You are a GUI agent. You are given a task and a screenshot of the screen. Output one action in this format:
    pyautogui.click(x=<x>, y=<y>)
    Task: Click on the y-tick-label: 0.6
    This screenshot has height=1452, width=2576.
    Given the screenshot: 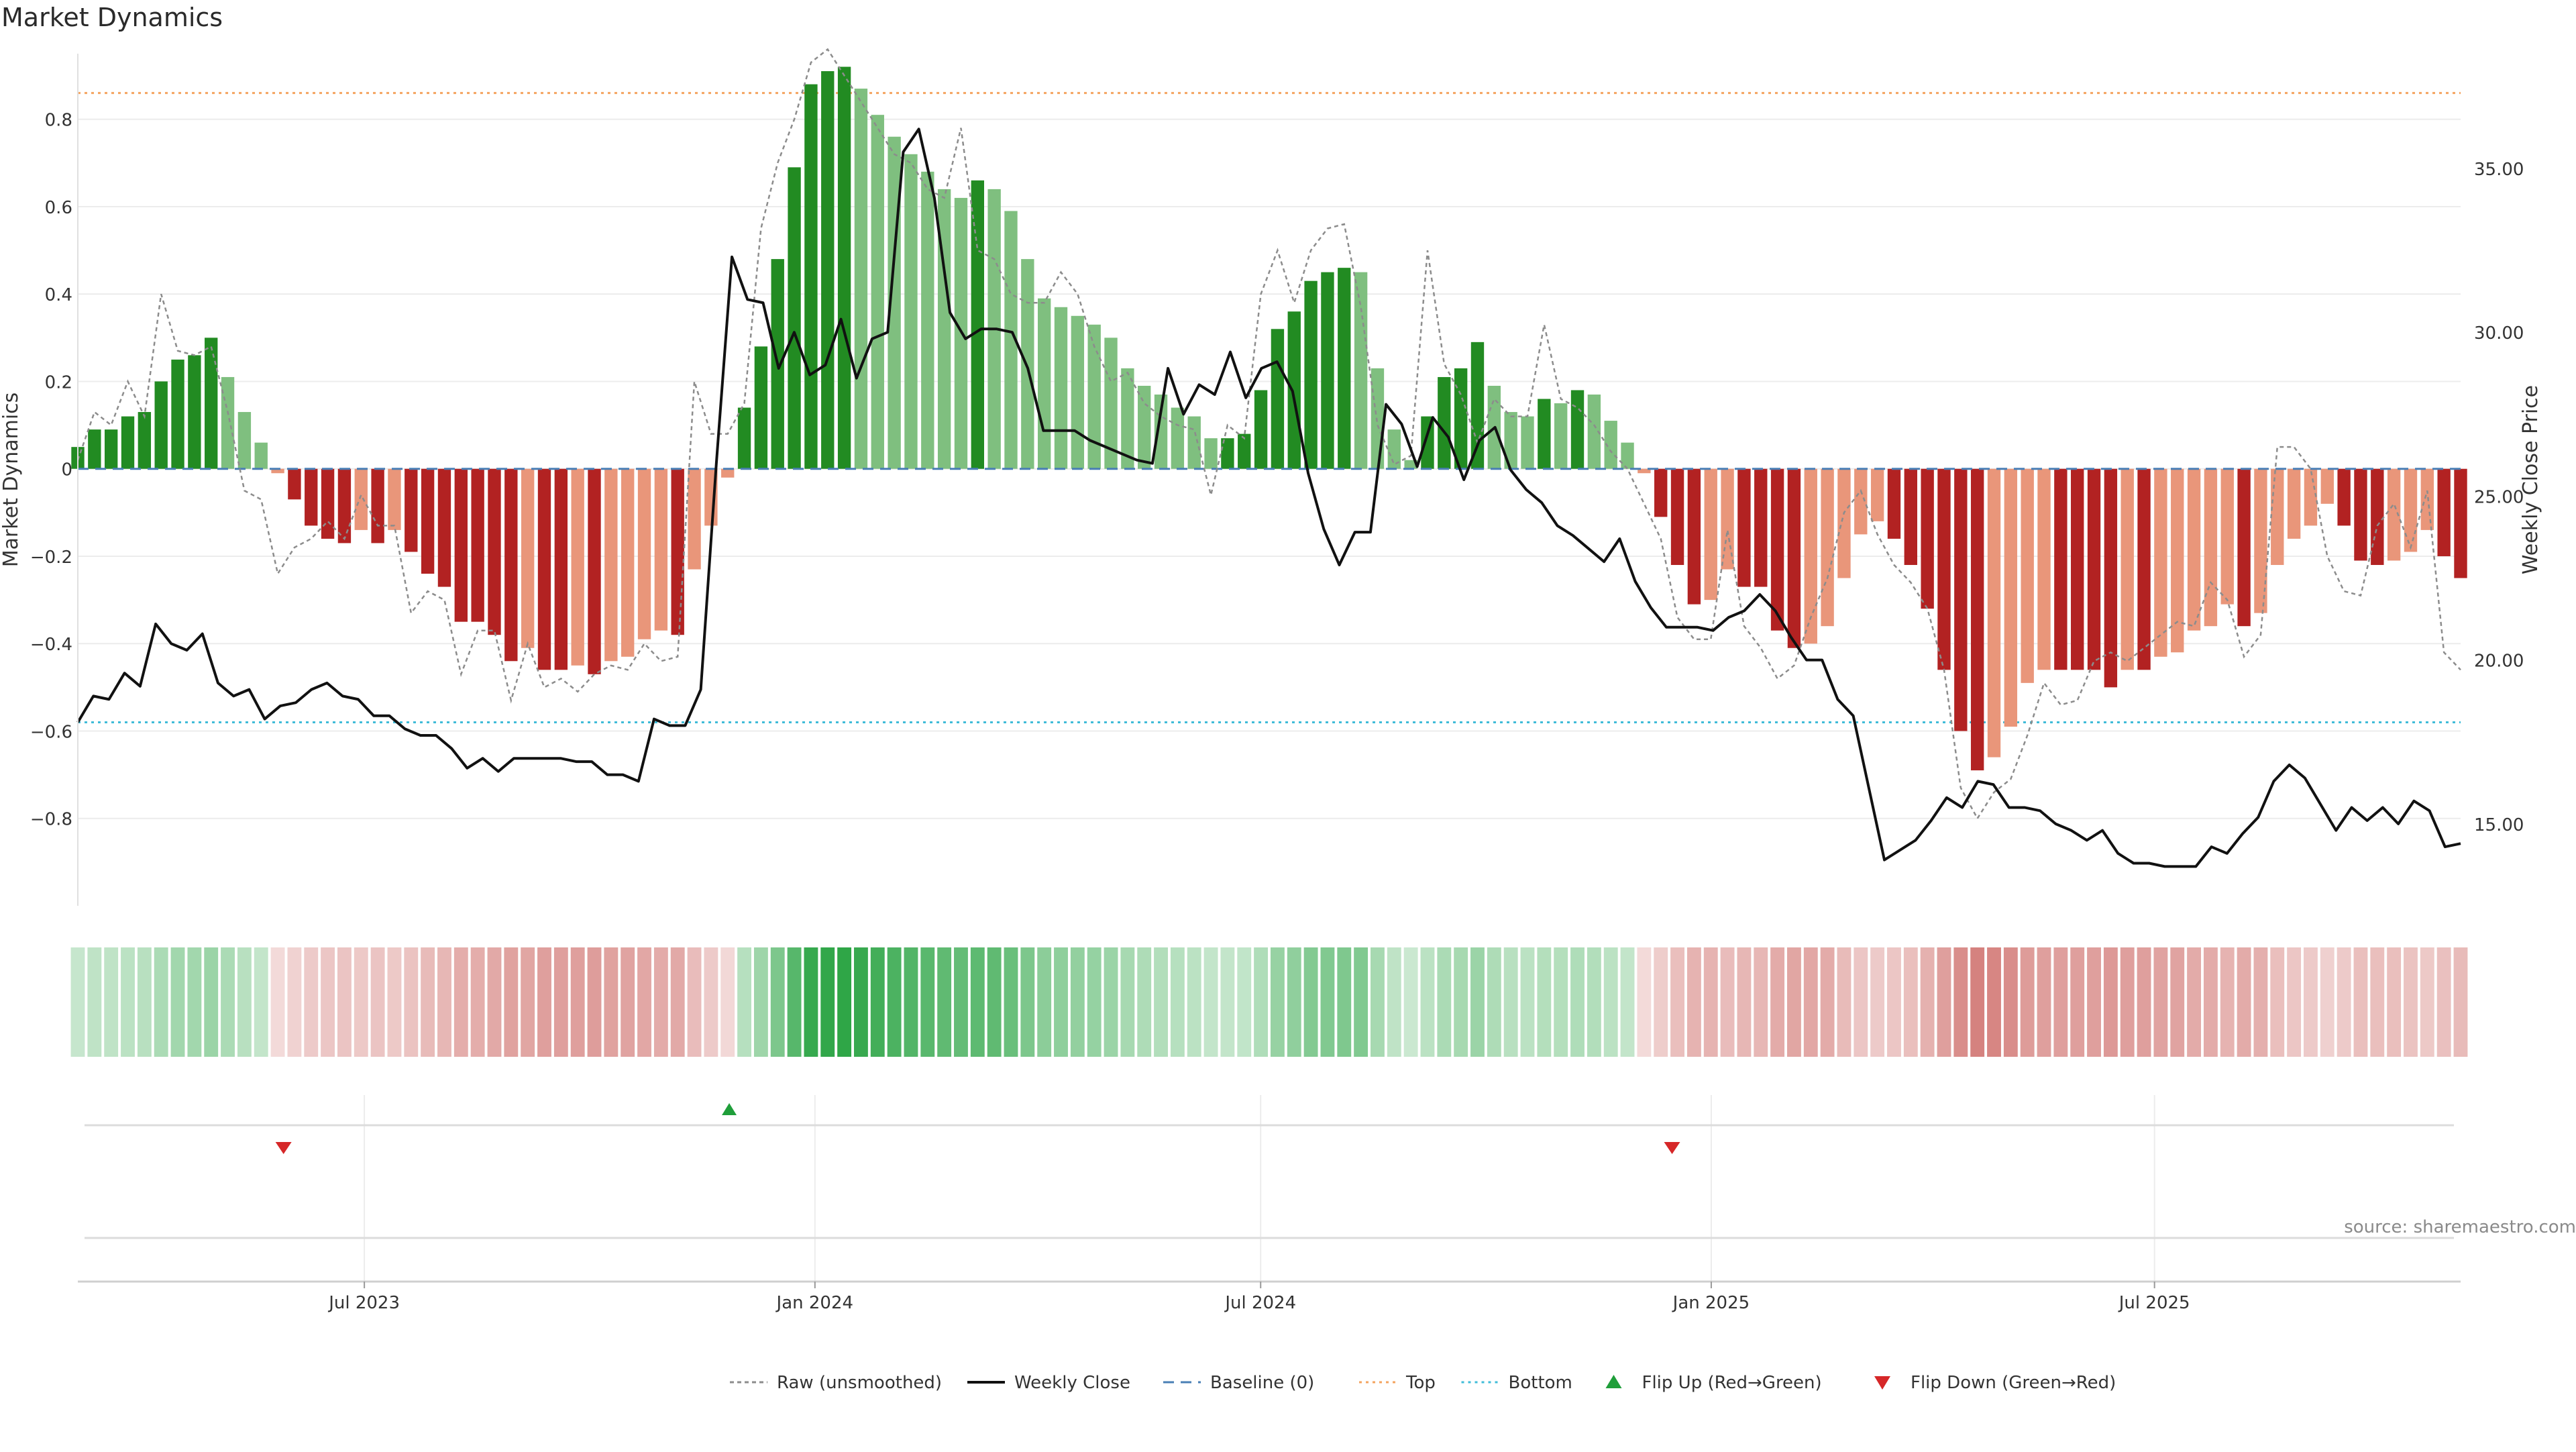 What is the action you would take?
    pyautogui.click(x=58, y=208)
    